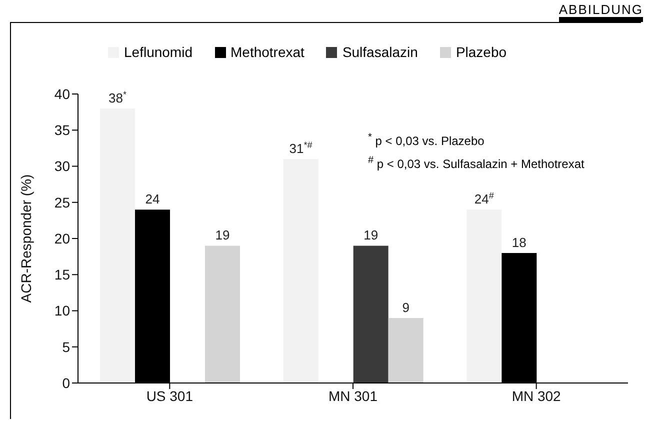 This screenshot has height=426, width=651. What do you see at coordinates (600, 9) in the screenshot?
I see `text: ABBILDUNG` at bounding box center [600, 9].